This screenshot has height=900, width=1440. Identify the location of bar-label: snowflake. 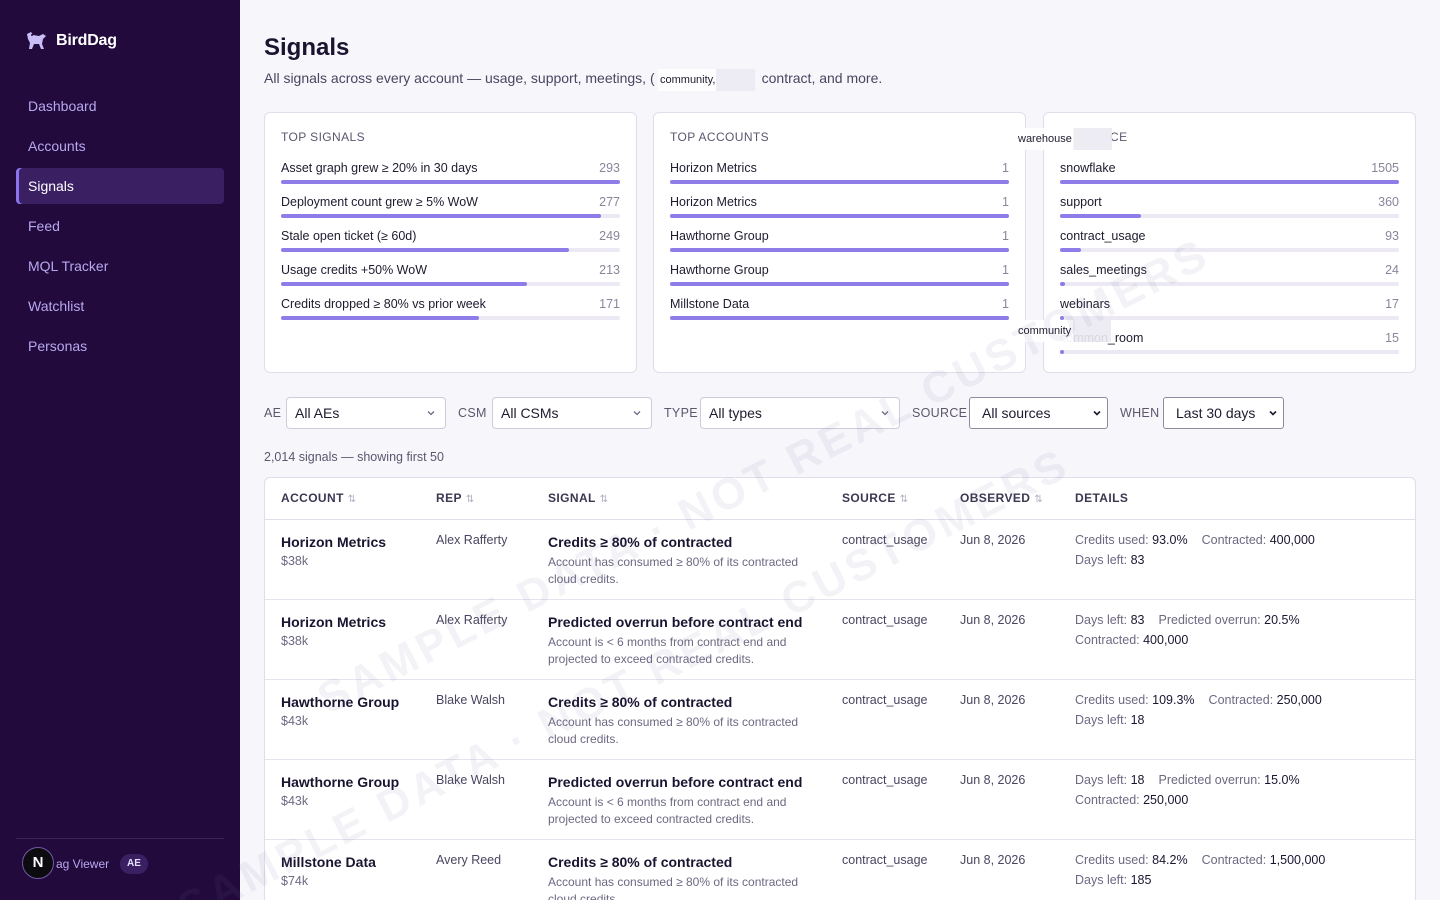
(1088, 168).